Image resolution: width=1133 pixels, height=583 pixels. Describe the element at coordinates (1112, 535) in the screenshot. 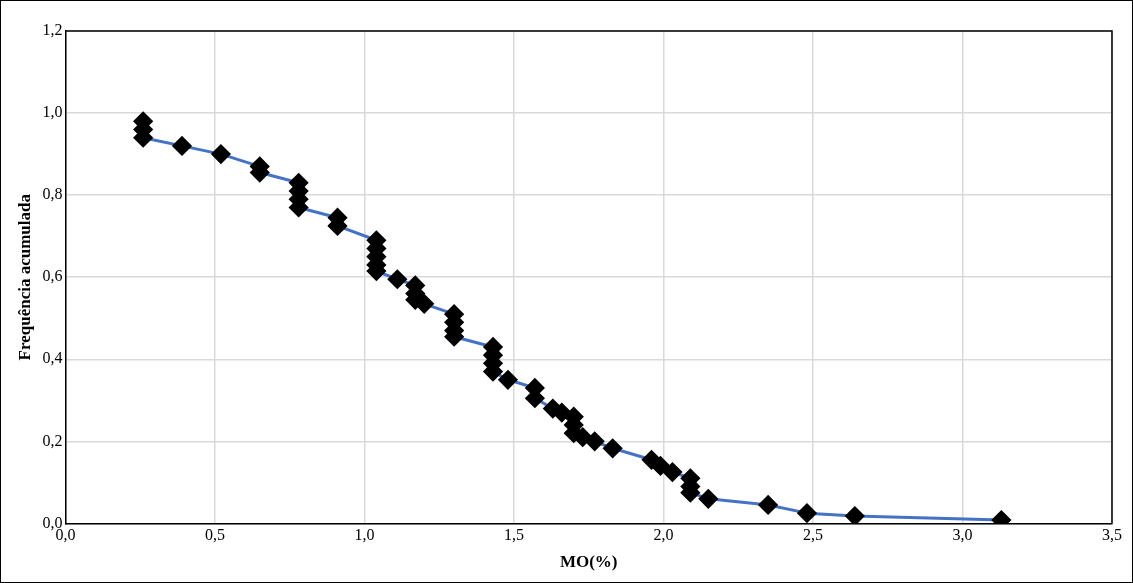

I see `x-tick-label: 3,5` at that location.